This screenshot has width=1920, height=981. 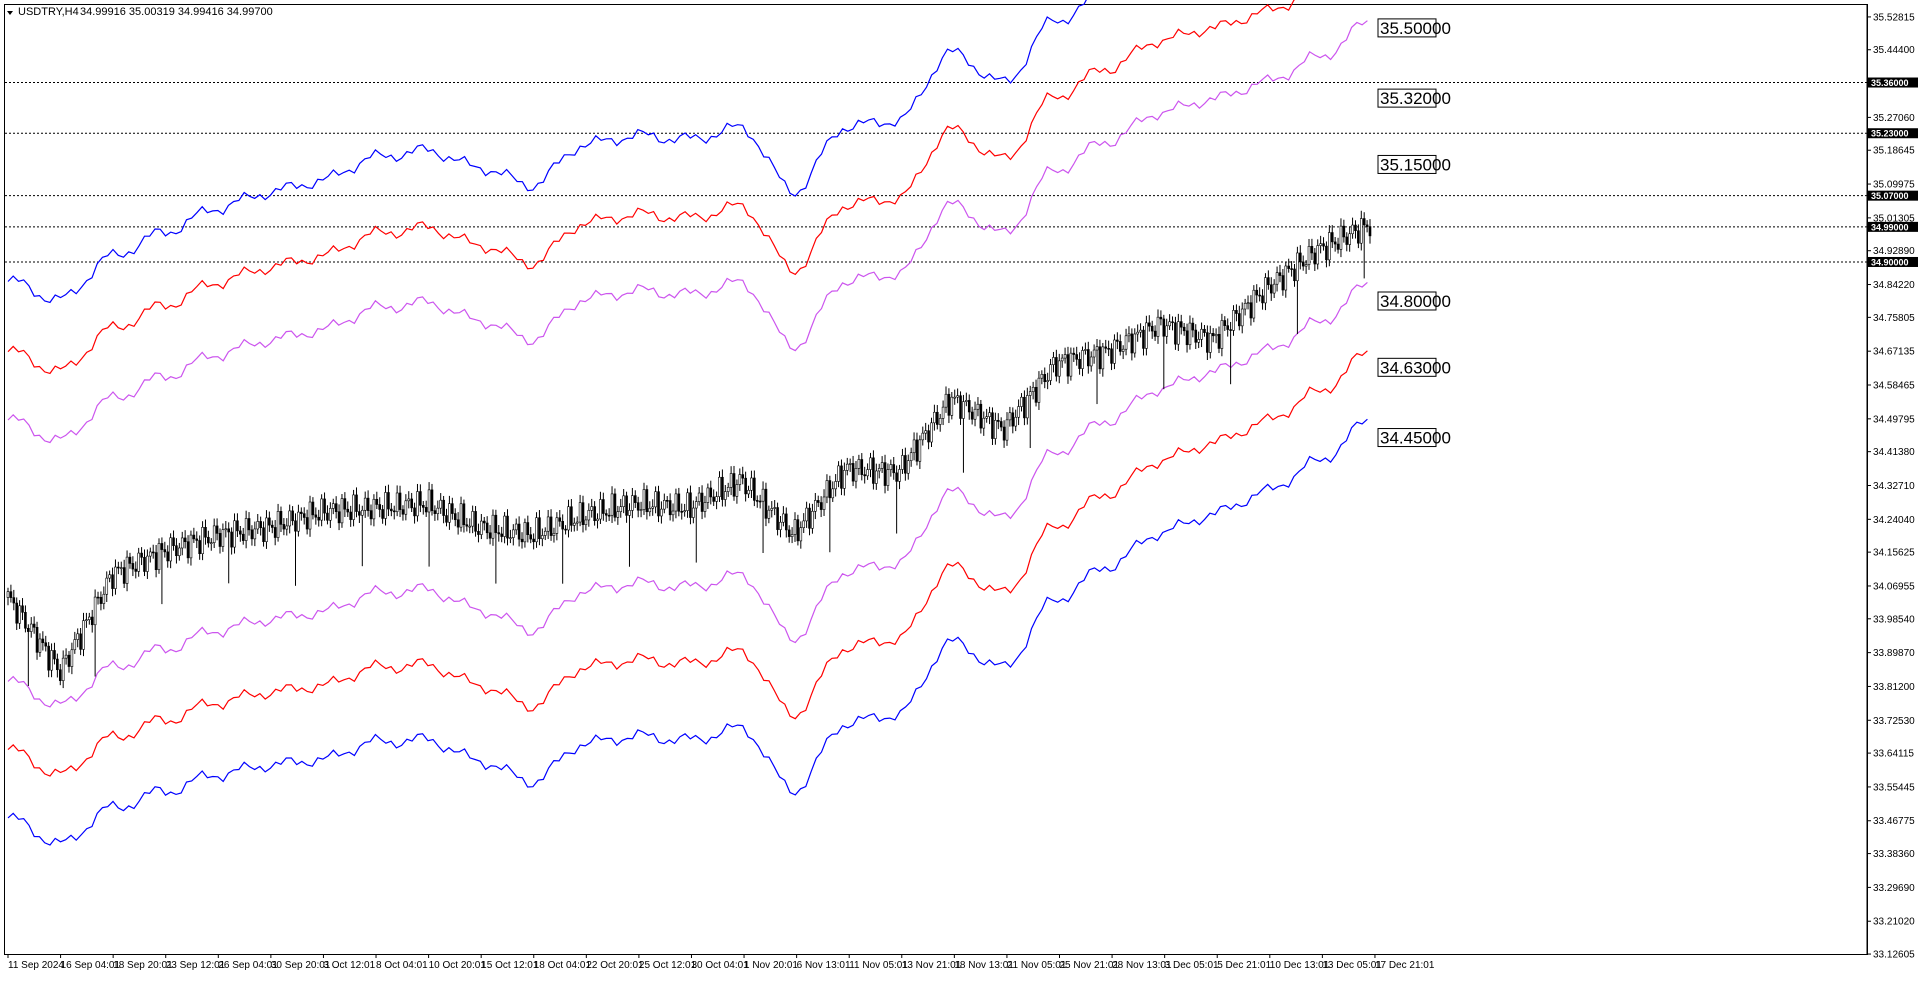 What do you see at coordinates (878, 965) in the screenshot?
I see `x-tick-label: 11 Nov 05:01` at bounding box center [878, 965].